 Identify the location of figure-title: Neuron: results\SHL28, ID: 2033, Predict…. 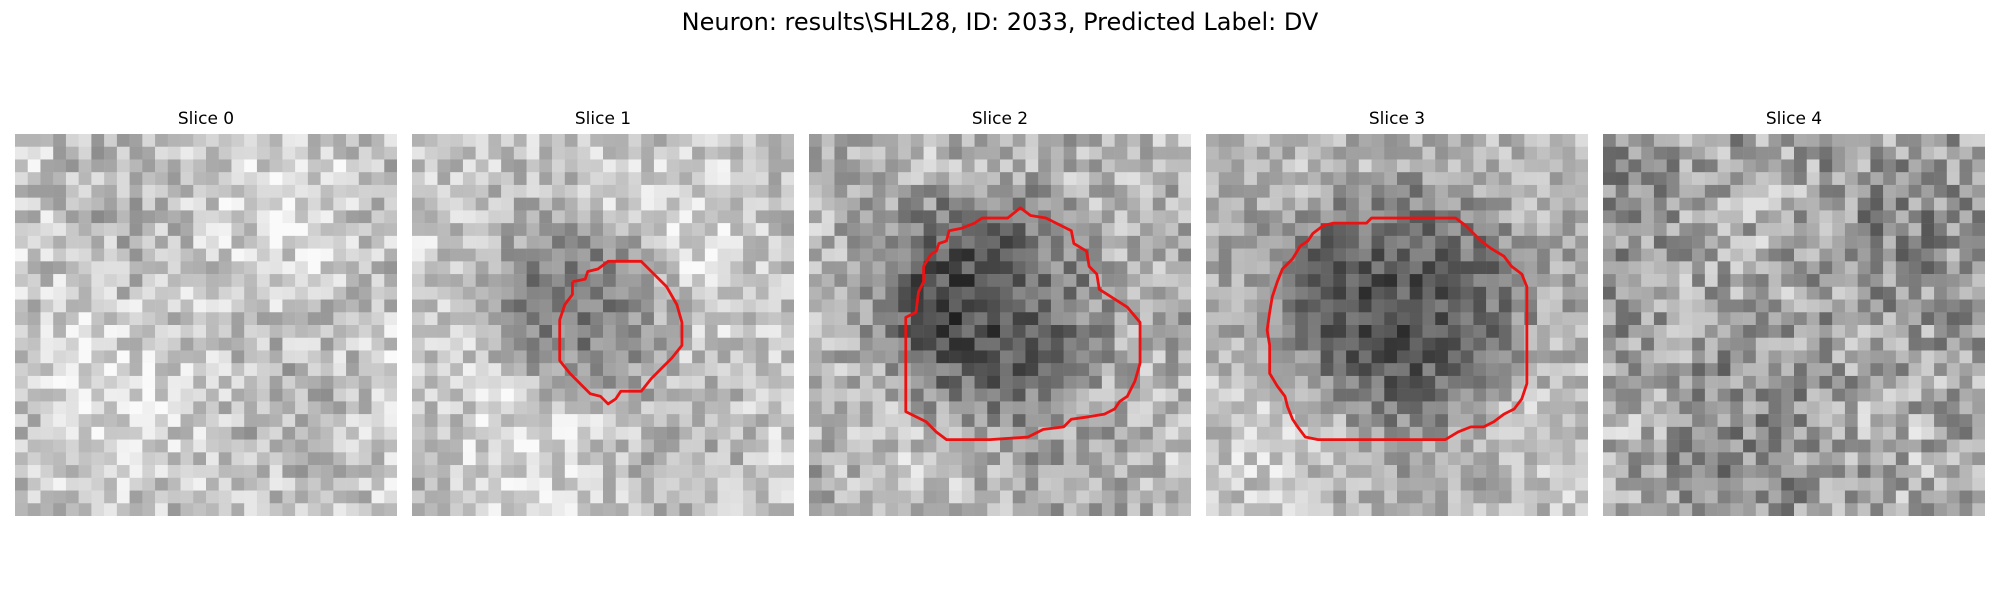
(1000, 22).